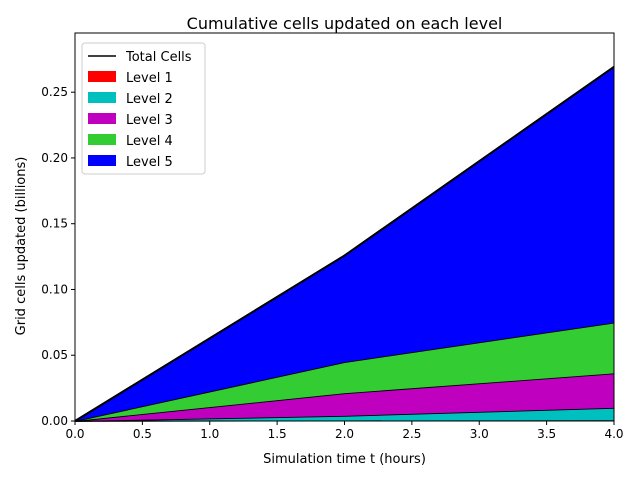  What do you see at coordinates (149, 141) in the screenshot?
I see `legend-label-level-4: Level 4` at bounding box center [149, 141].